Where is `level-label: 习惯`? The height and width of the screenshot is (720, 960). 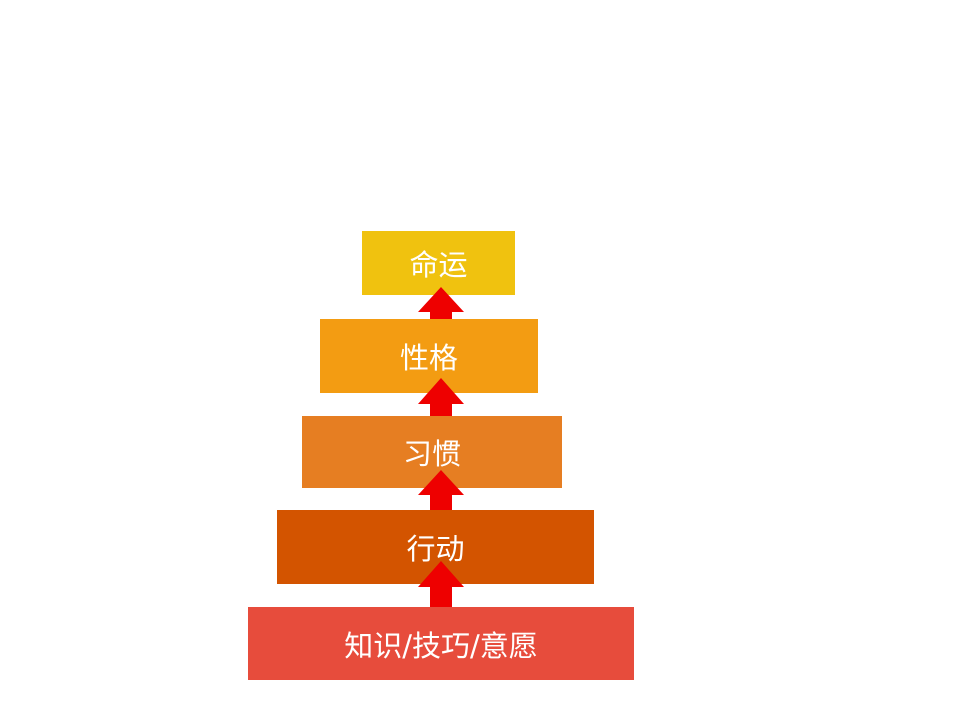 level-label: 习惯 is located at coordinates (431, 454).